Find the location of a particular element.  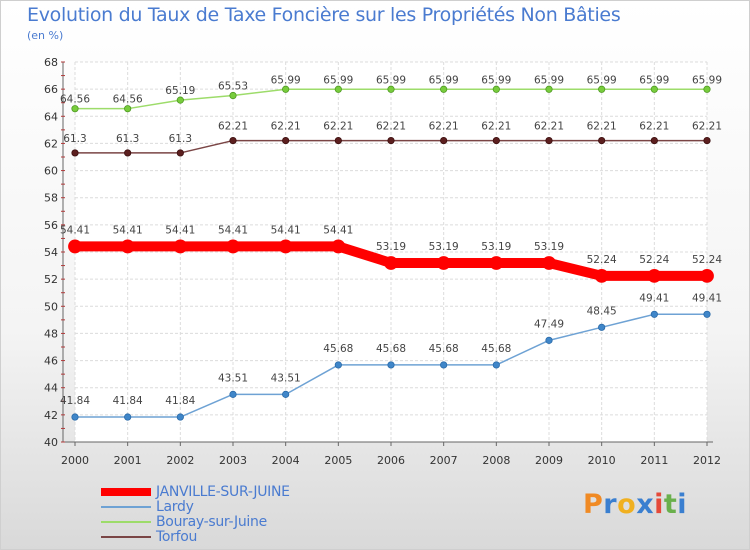

data-label: 65.53 is located at coordinates (233, 87).